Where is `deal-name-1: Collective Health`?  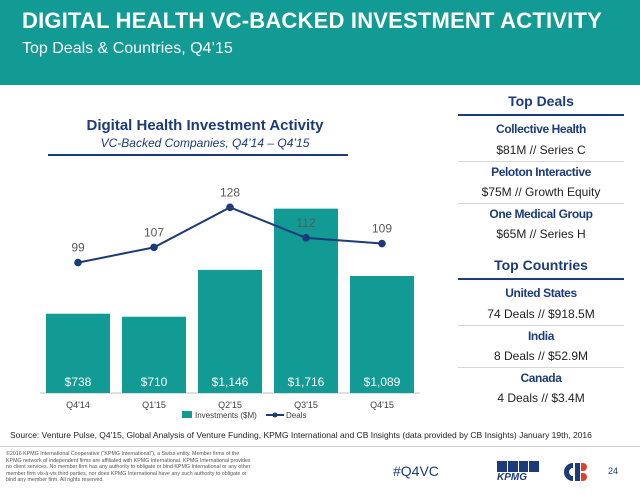
deal-name-1: Collective Health is located at coordinates (541, 129).